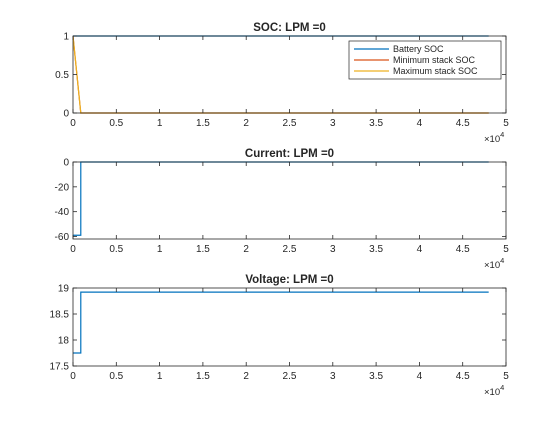 The width and height of the screenshot is (560, 425). I want to click on legend-entry: Maximum stack SOC, so click(435, 71).